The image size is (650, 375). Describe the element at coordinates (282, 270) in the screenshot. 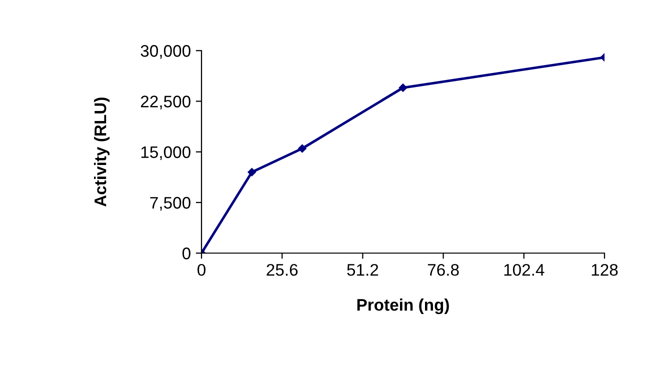

I see `x-tick-label: 25.6` at that location.